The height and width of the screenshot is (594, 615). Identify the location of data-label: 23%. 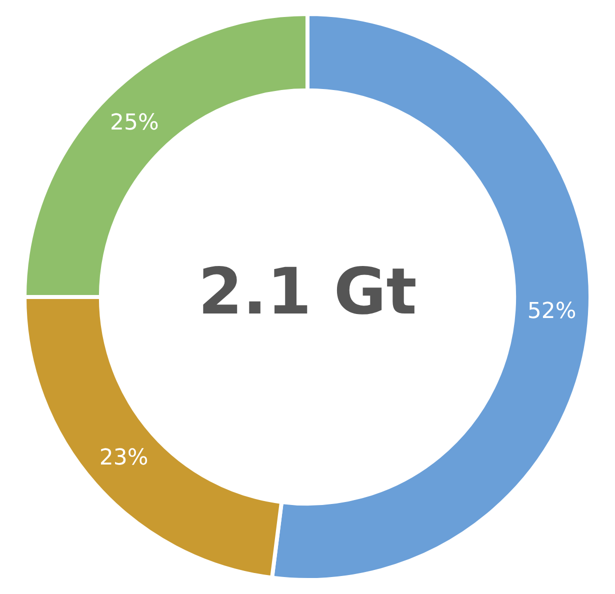
(123, 458).